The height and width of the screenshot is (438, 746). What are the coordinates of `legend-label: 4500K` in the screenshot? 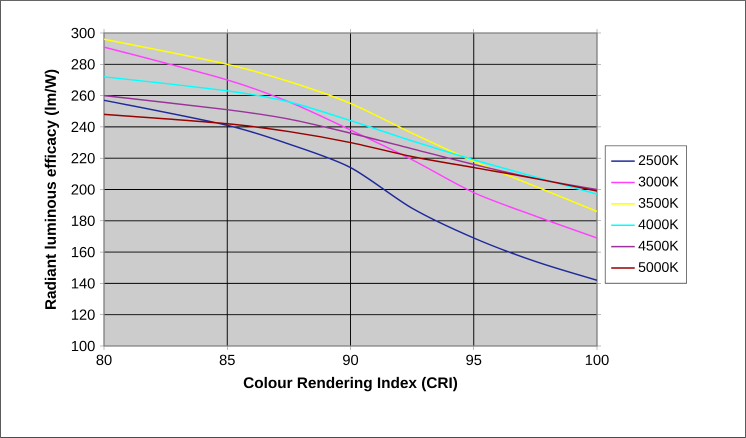 It's located at (658, 245).